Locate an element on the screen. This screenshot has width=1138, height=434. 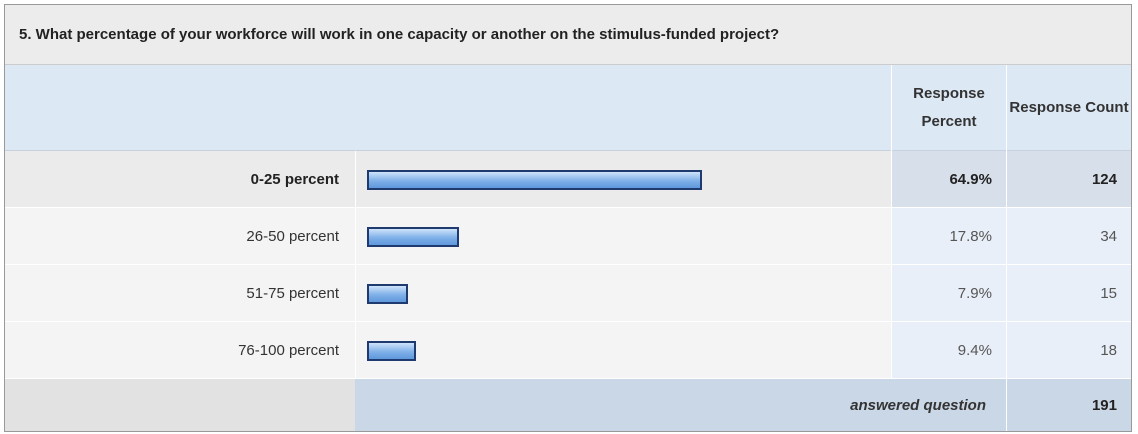
footer-blank is located at coordinates (180, 405).